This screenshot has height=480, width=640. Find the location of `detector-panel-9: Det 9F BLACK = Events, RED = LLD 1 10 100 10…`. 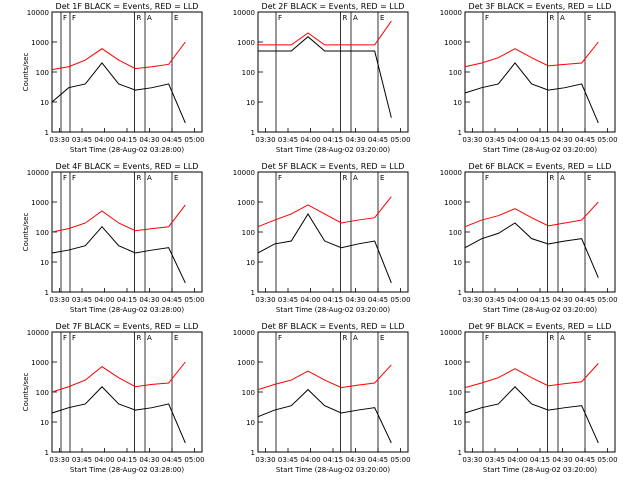

detector-panel-9: Det 9F BLACK = Events, RED = LLD 1 10 100 10… is located at coordinates (529, 398).